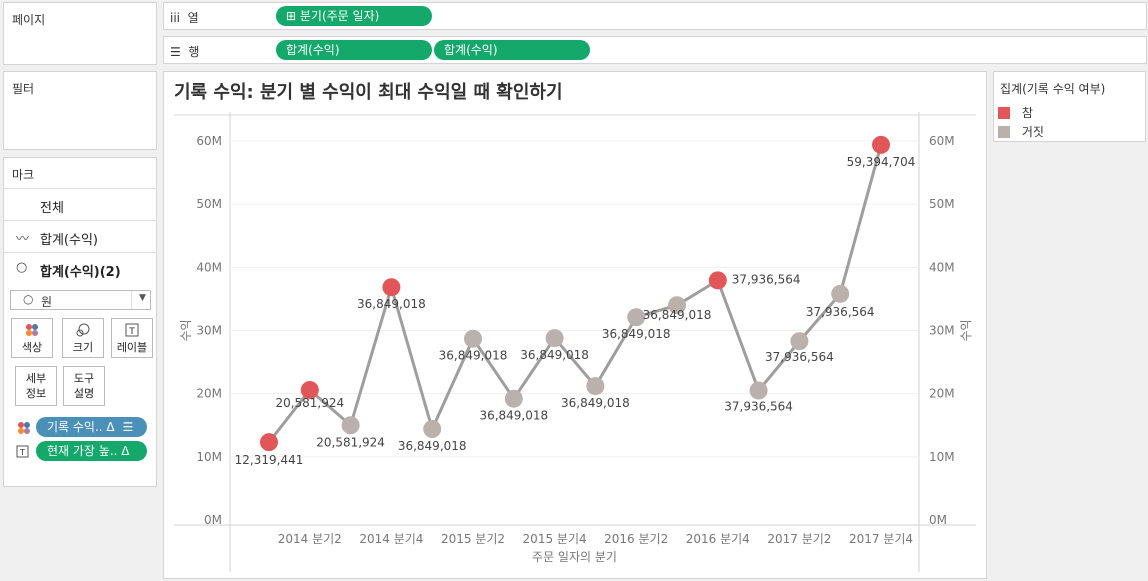  I want to click on detail-button: 세부 정보, so click(36, 386).